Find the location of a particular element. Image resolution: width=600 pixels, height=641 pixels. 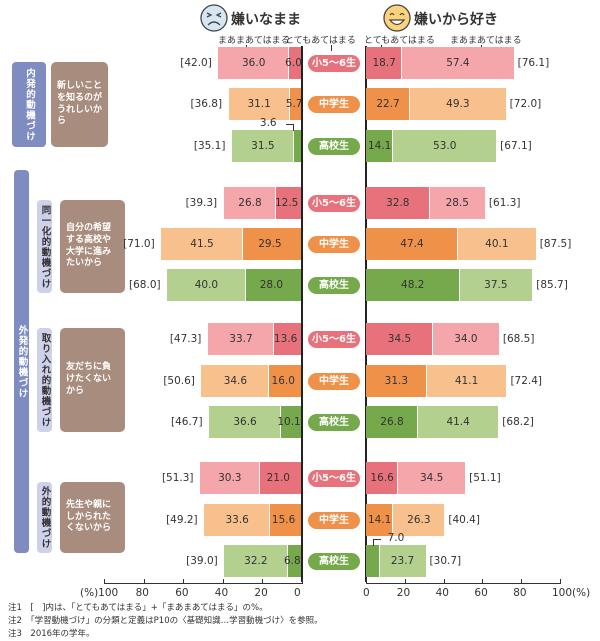

label-right-total: [68.2] is located at coordinates (518, 422).